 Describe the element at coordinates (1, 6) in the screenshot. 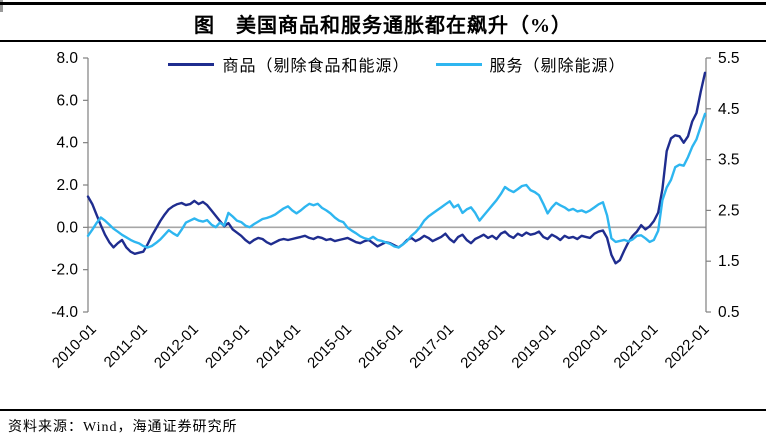

I see `corner-artifact` at that location.